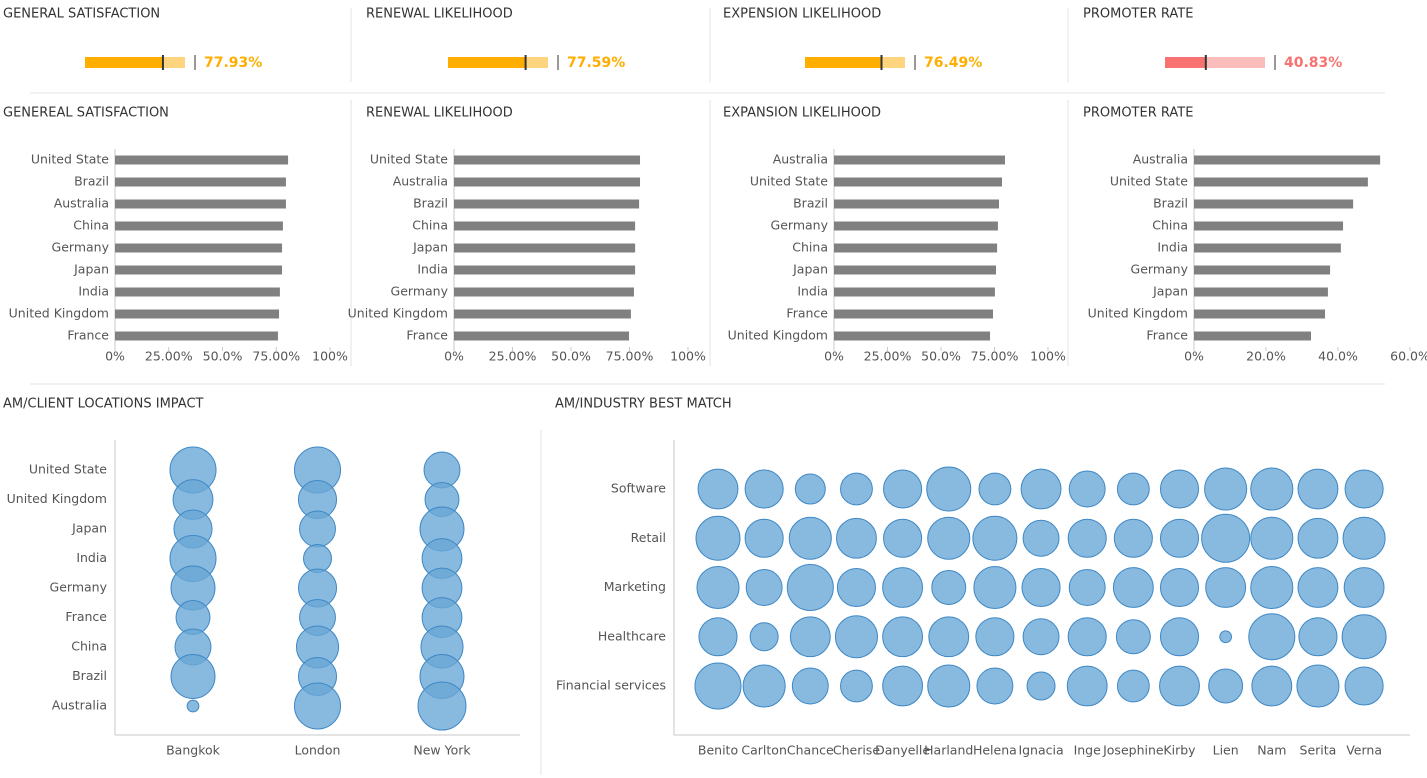 This screenshot has height=778, width=1427. What do you see at coordinates (430, 203) in the screenshot?
I see `category-label: Brazil` at bounding box center [430, 203].